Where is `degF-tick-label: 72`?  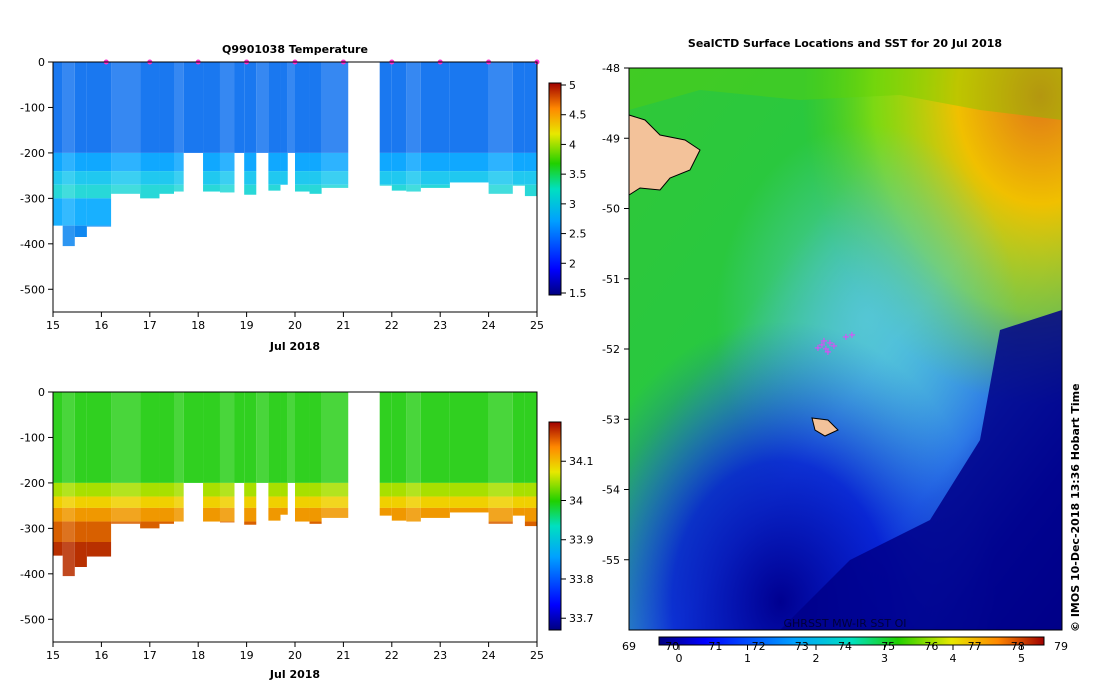
degF-tick-label: 72 is located at coordinates (759, 646).